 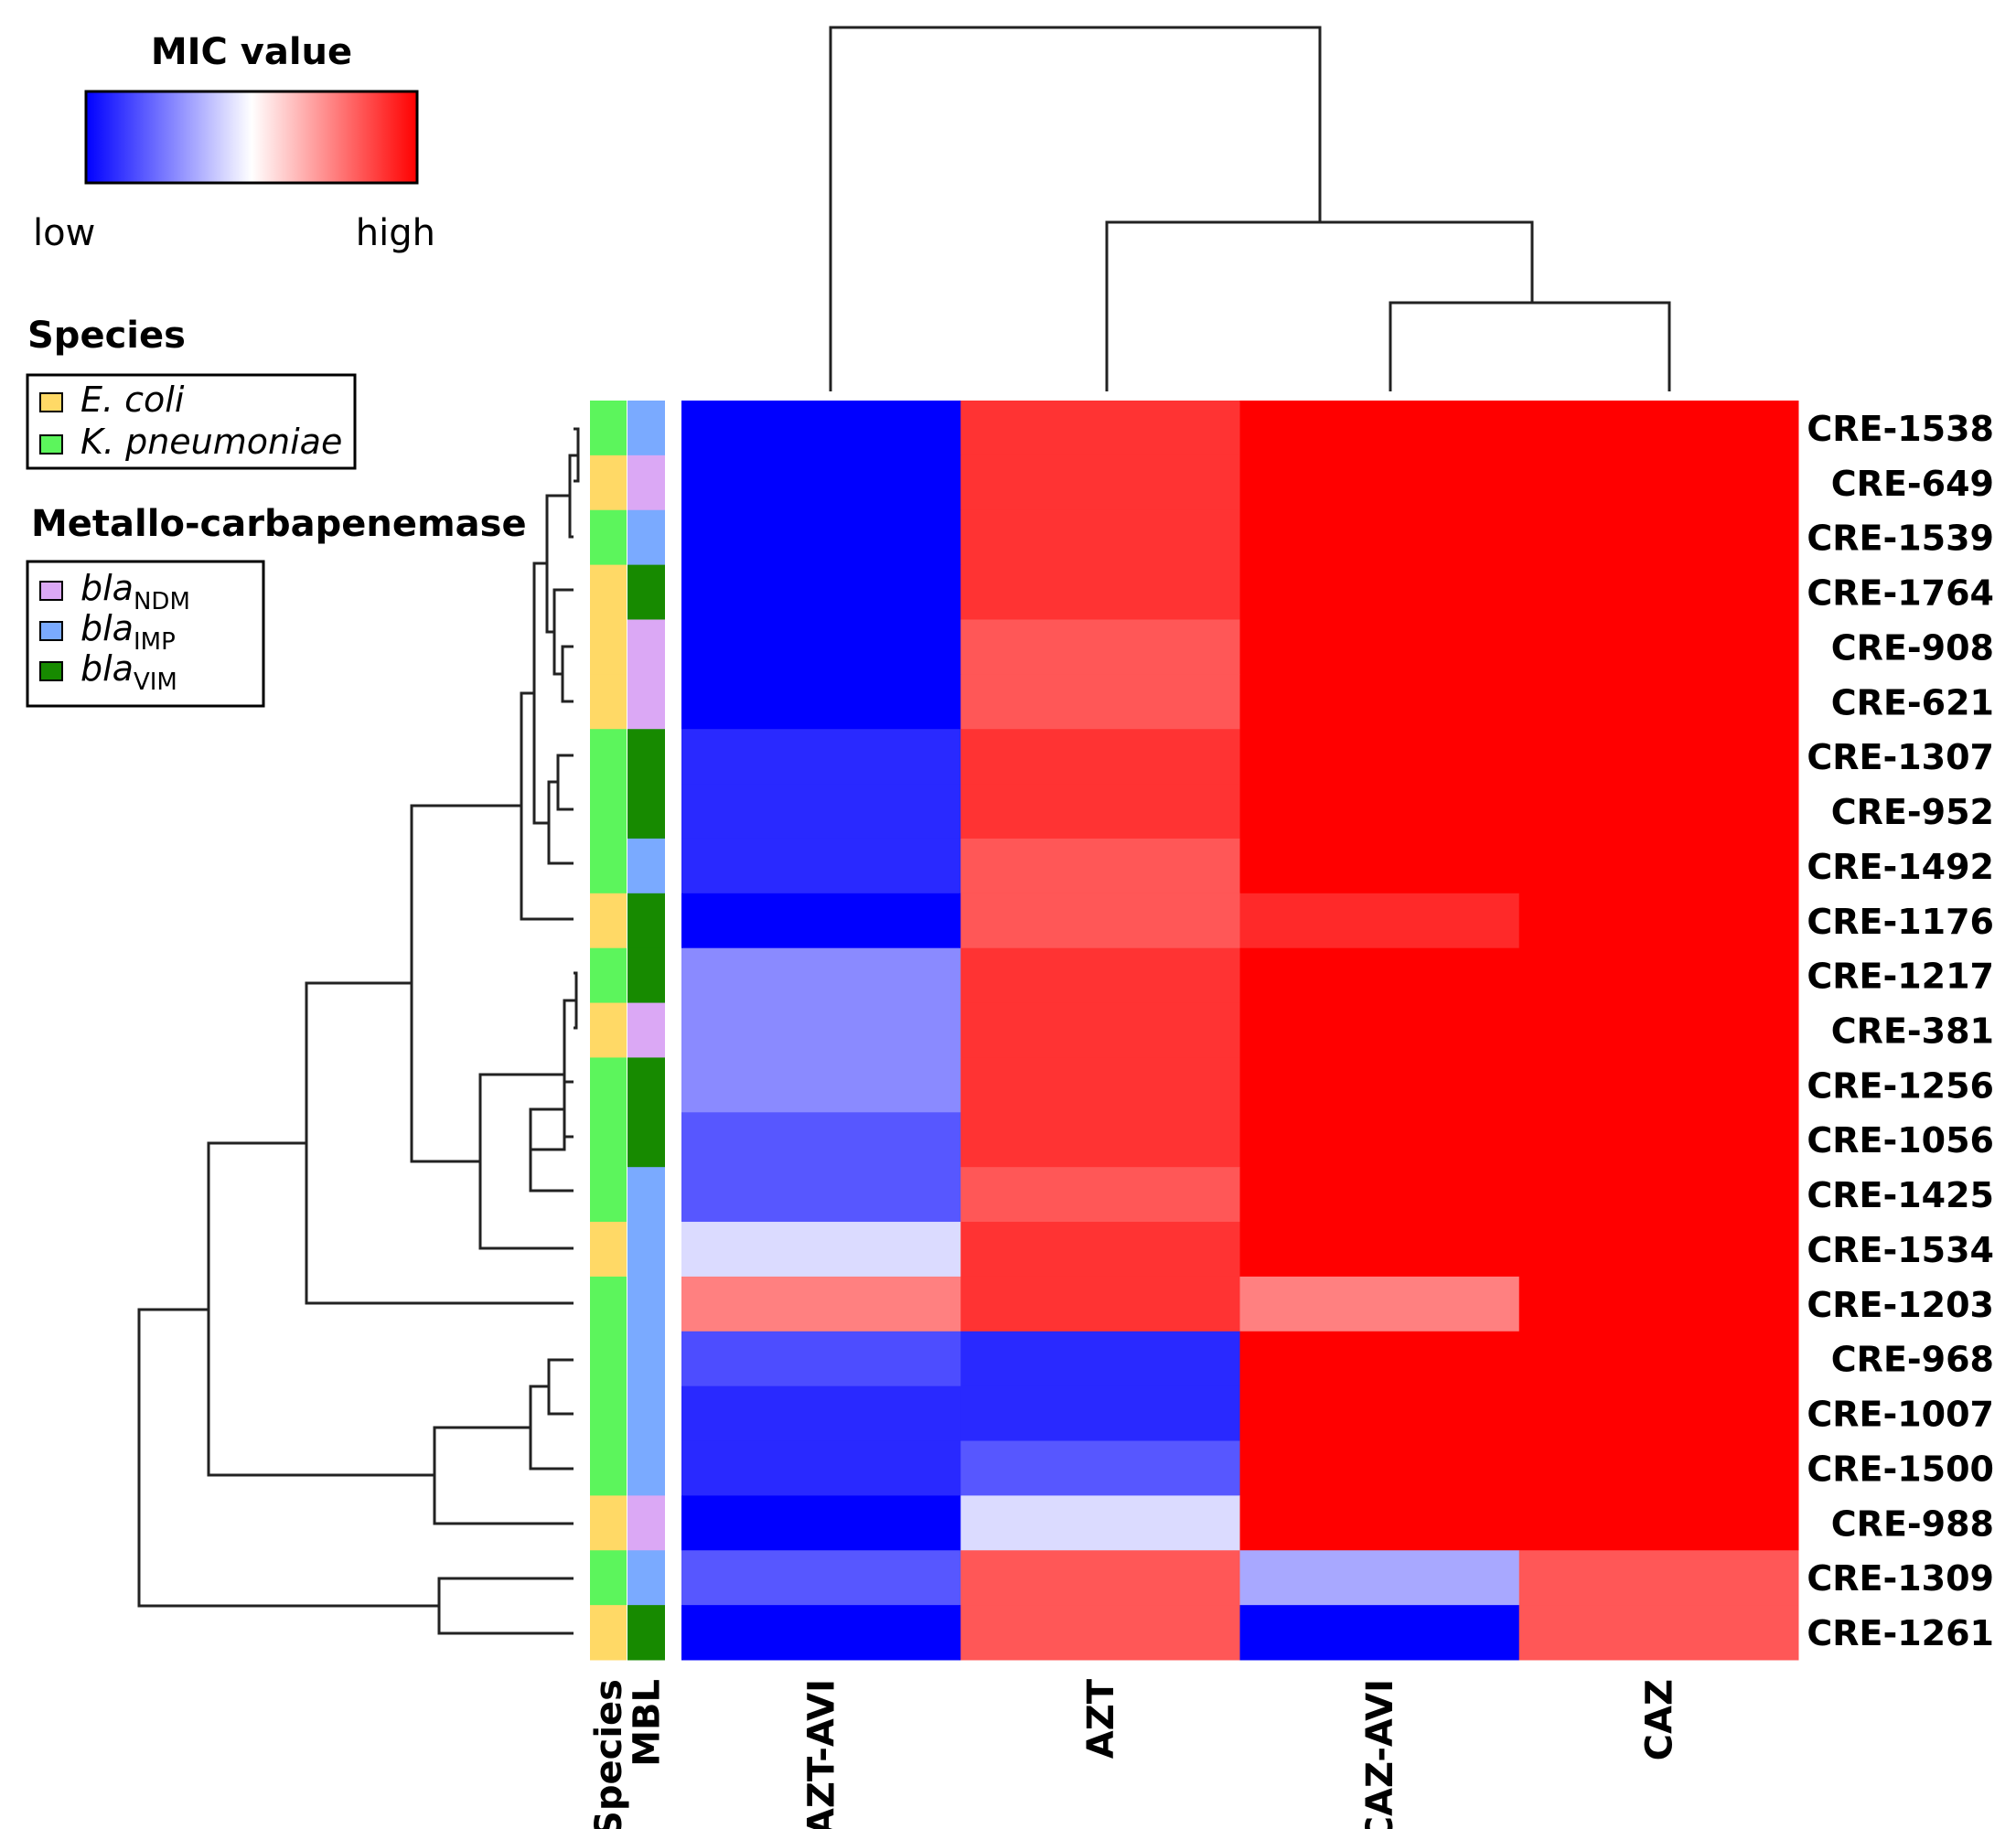 I want to click on scale-high-label: high, so click(x=395, y=233).